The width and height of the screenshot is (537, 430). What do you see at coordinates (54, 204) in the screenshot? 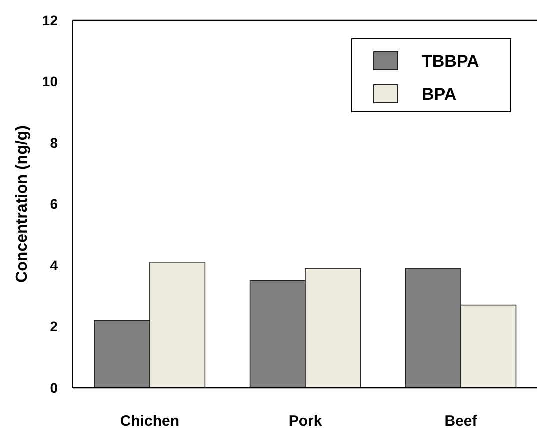
I see `y-tick-label: 6` at bounding box center [54, 204].